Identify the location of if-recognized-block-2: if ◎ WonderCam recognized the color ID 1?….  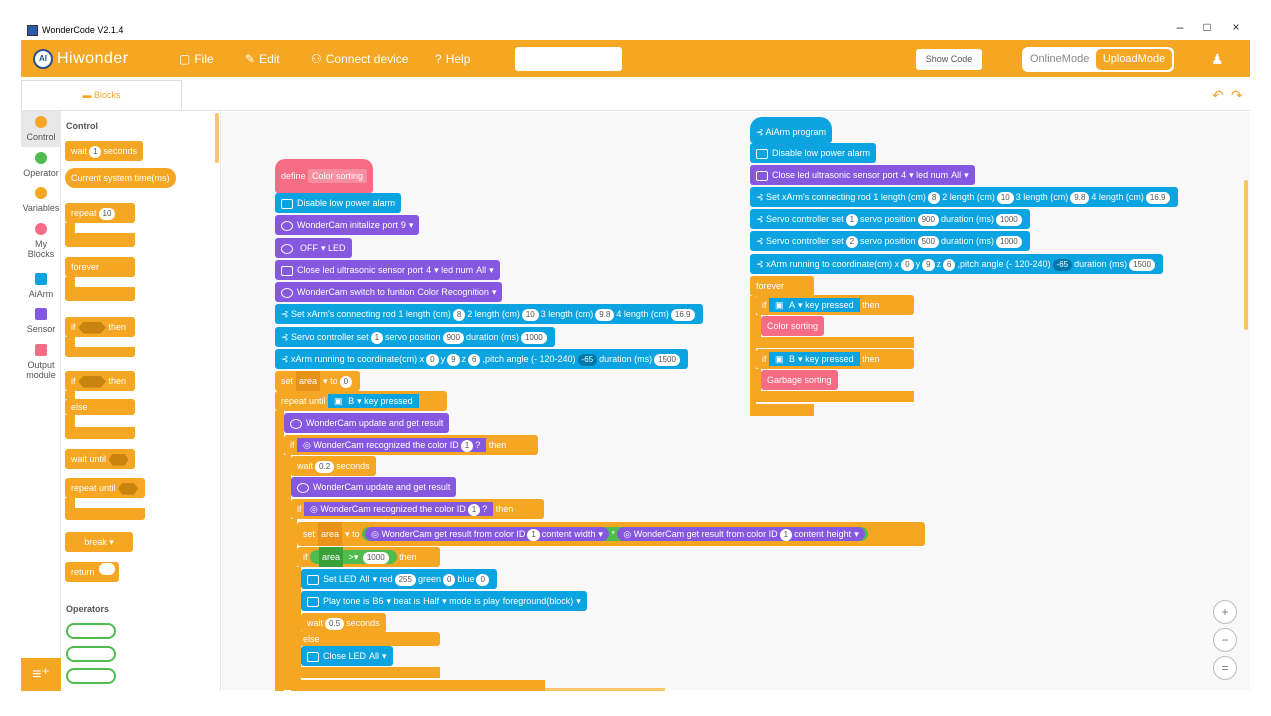
(417, 509).